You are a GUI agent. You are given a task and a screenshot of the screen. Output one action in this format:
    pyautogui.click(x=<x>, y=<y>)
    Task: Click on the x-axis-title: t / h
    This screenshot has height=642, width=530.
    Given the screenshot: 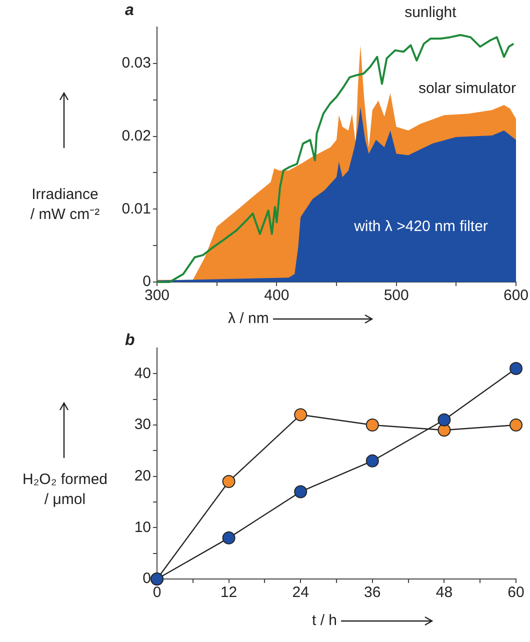 What is the action you would take?
    pyautogui.click(x=325, y=620)
    